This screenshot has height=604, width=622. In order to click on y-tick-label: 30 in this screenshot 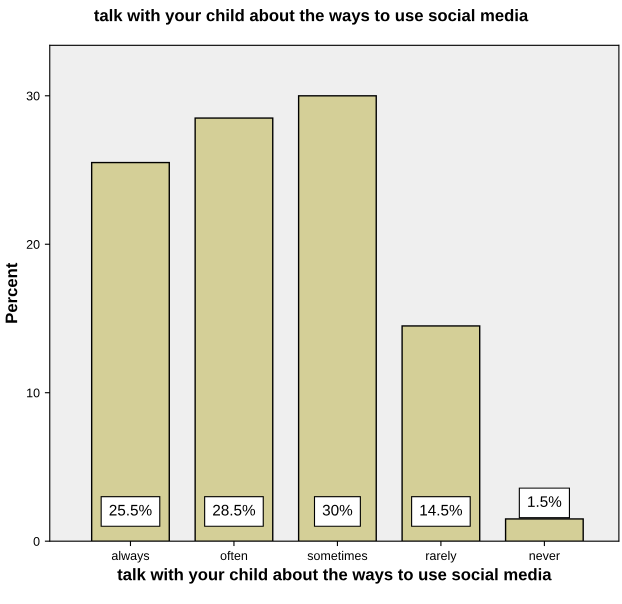, I will do `click(33, 96)`.